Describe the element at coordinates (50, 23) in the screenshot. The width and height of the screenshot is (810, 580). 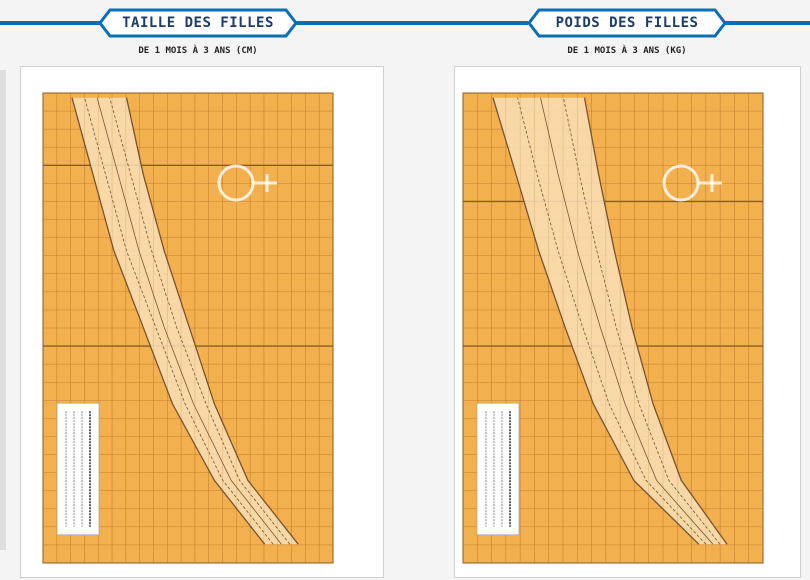
I see `banner-line-left` at that location.